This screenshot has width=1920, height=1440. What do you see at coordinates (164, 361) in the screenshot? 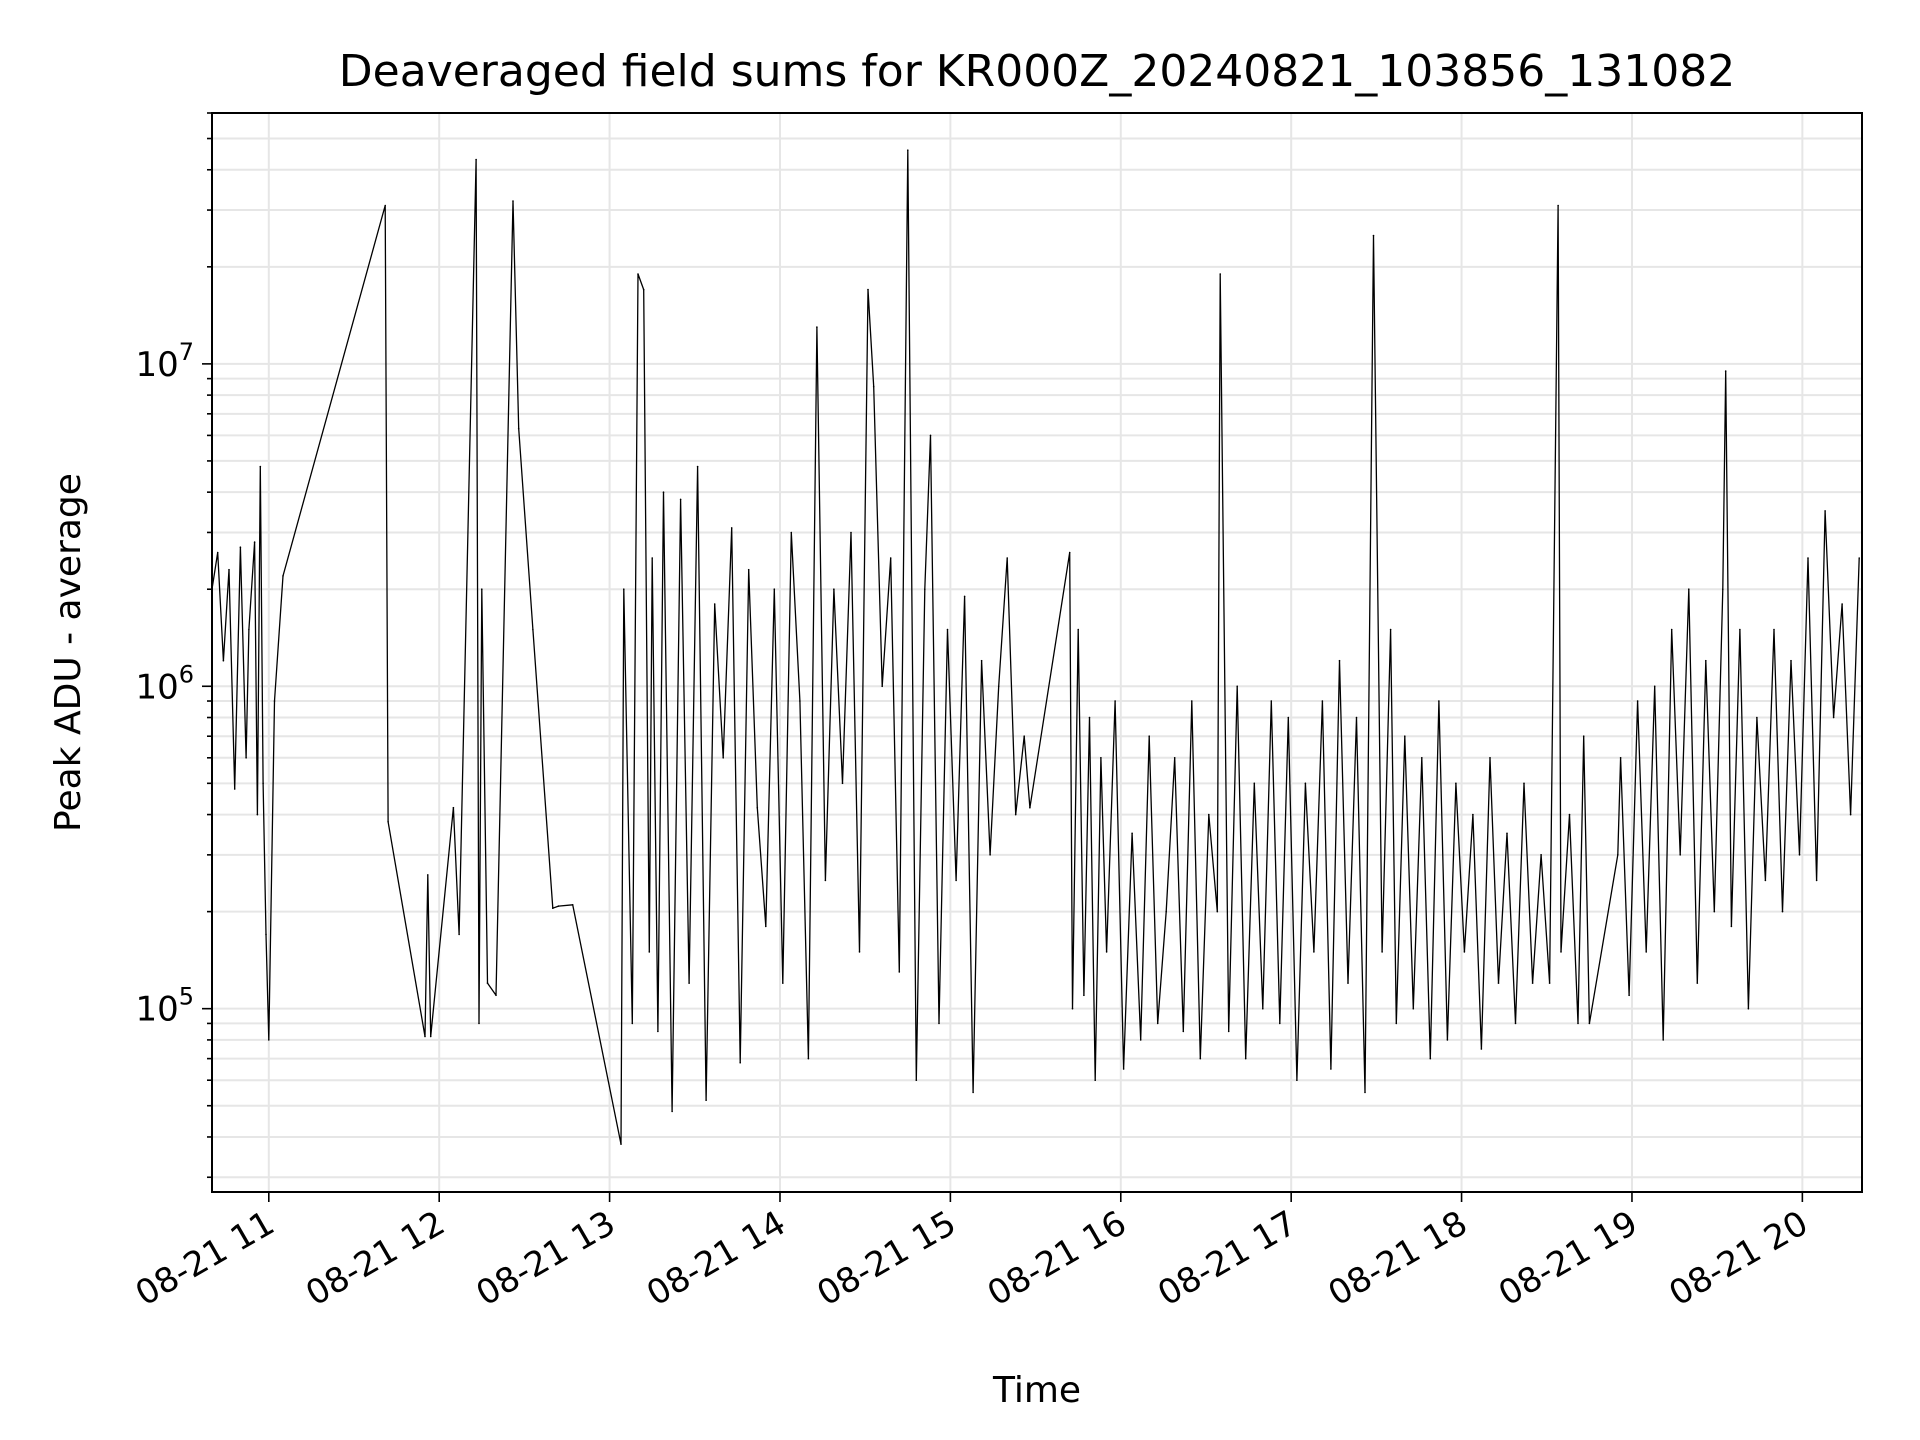
I see `y-tick-label: 107` at bounding box center [164, 361].